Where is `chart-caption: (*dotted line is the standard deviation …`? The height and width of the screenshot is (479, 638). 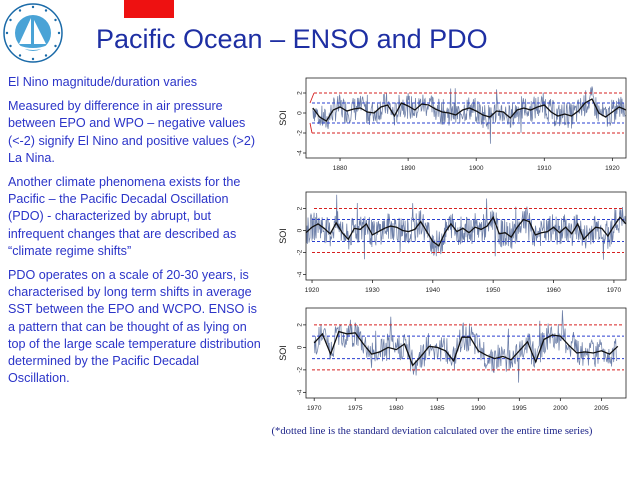 chart-caption: (*dotted line is the standard deviation … is located at coordinates (432, 431).